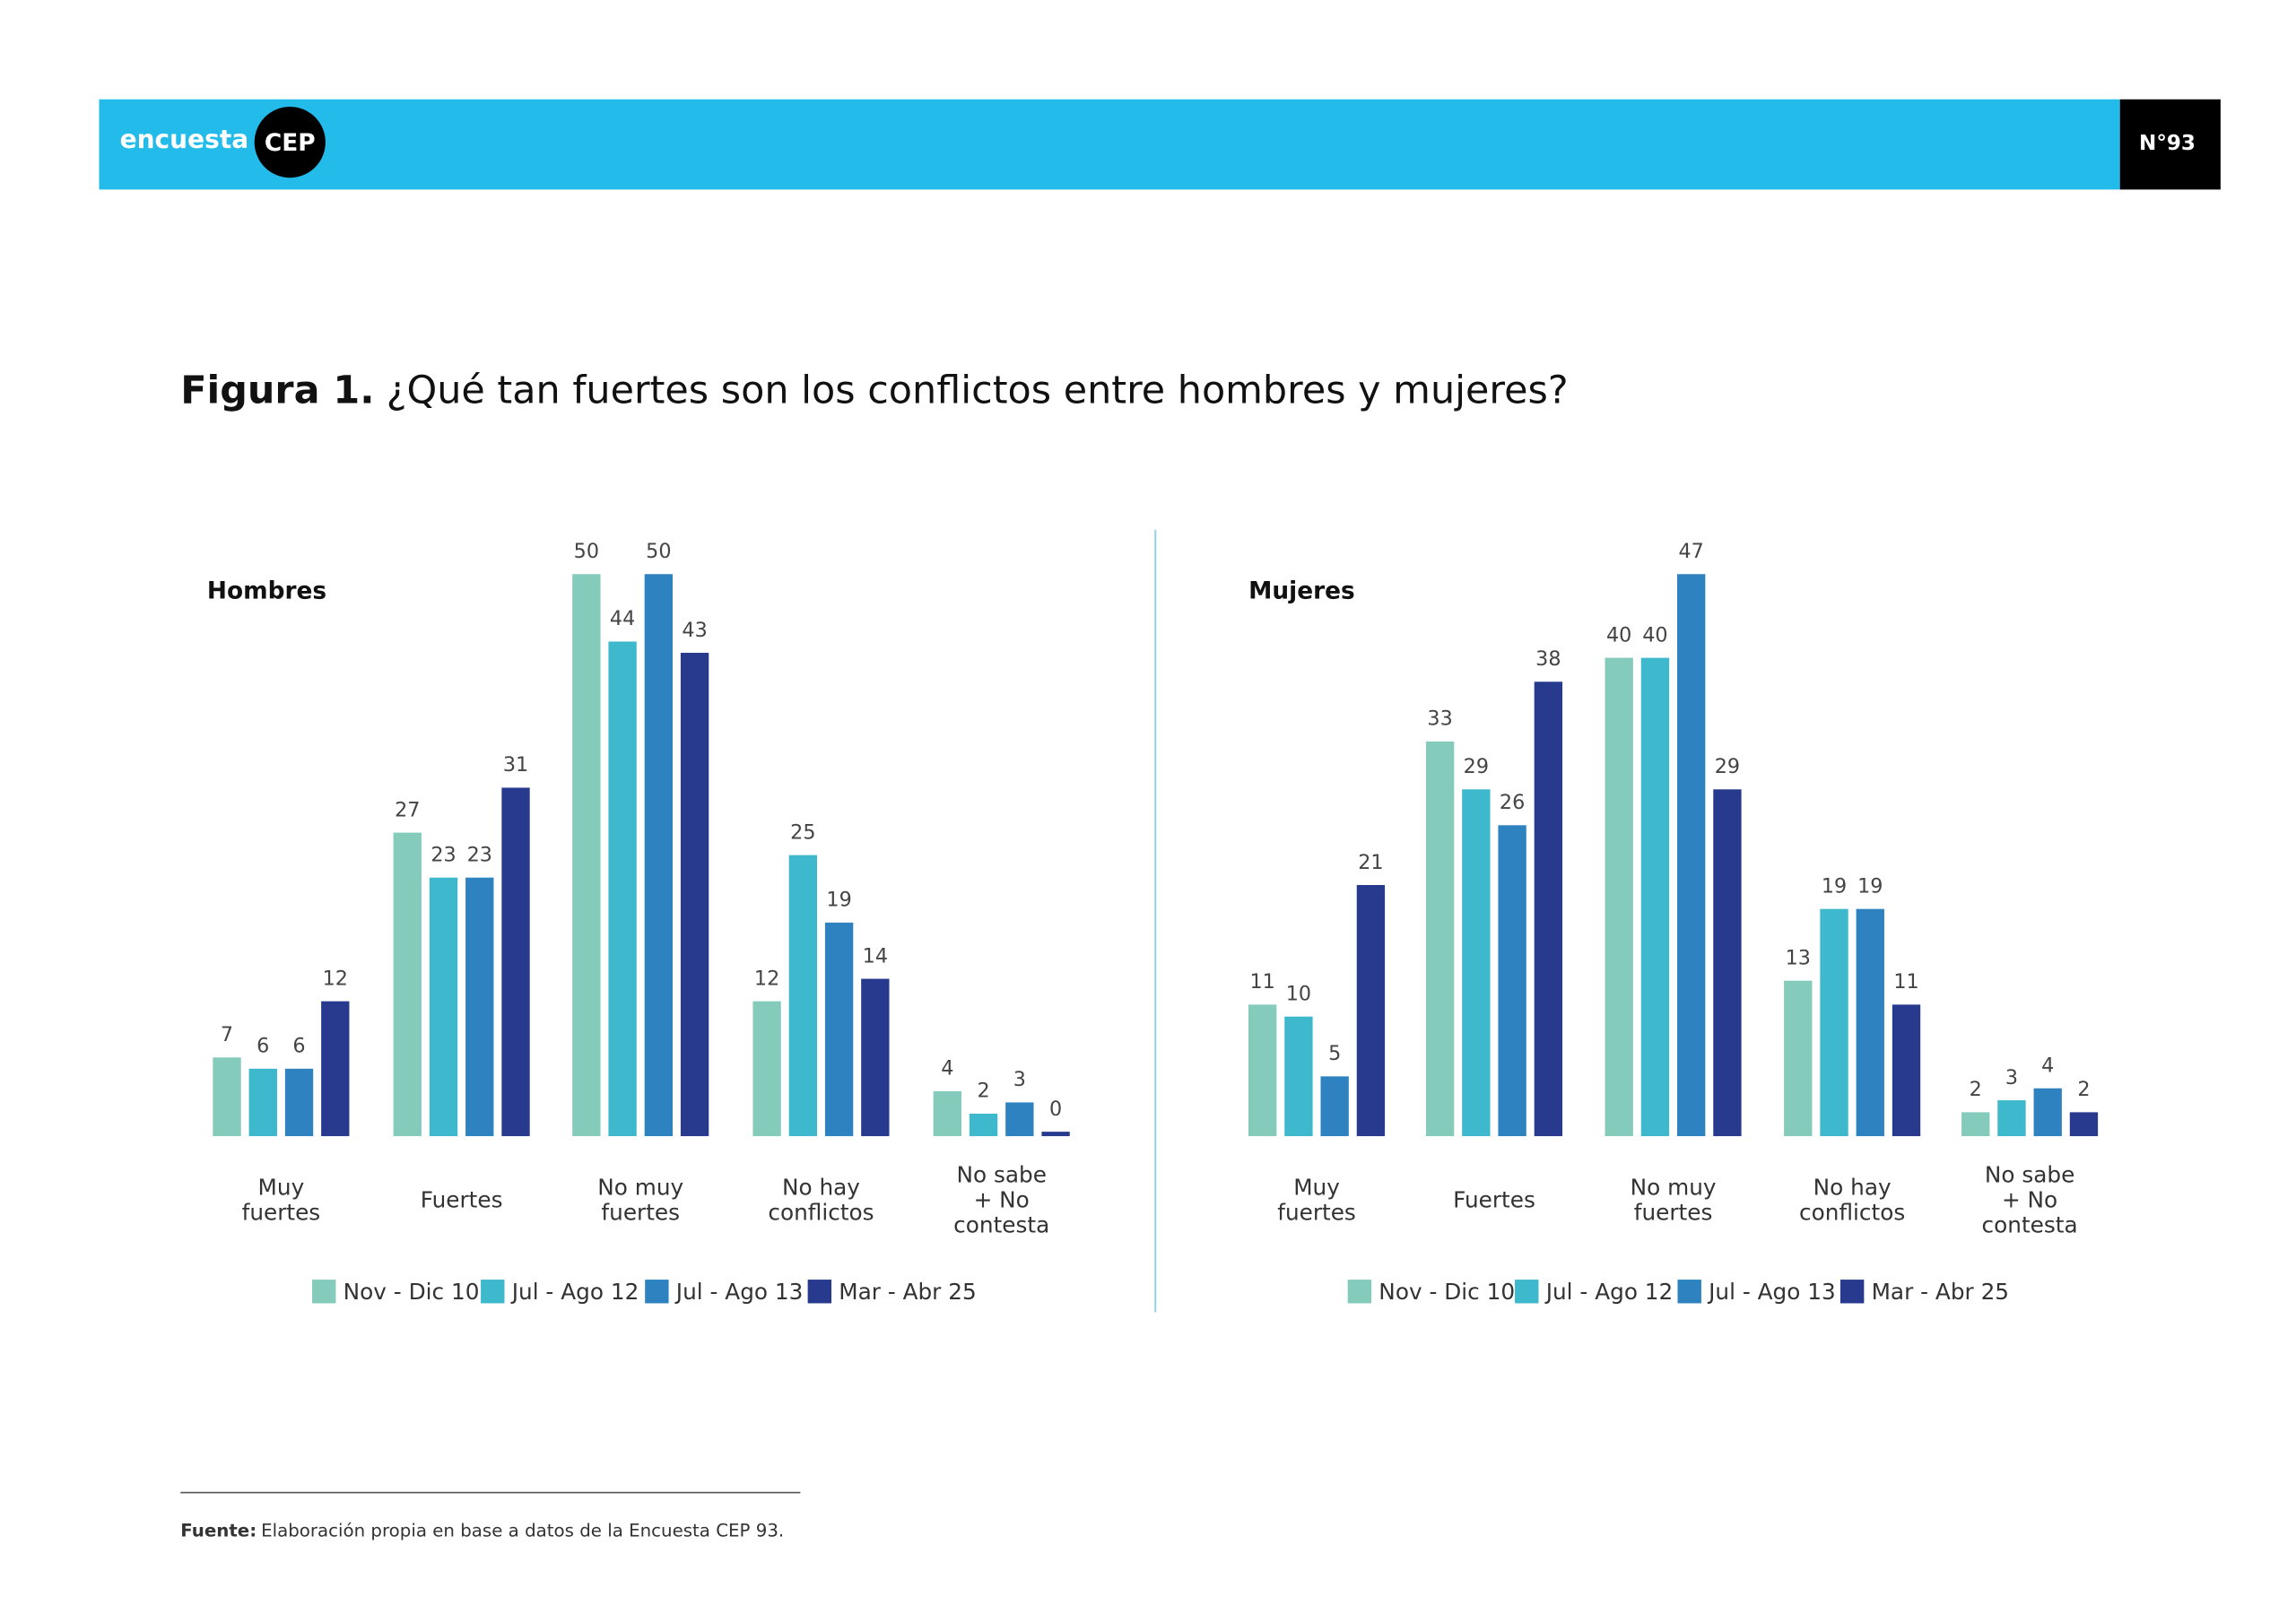 Image resolution: width=2296 pixels, height=1623 pixels. Describe the element at coordinates (1109, 144) in the screenshot. I see `header-bar` at that location.